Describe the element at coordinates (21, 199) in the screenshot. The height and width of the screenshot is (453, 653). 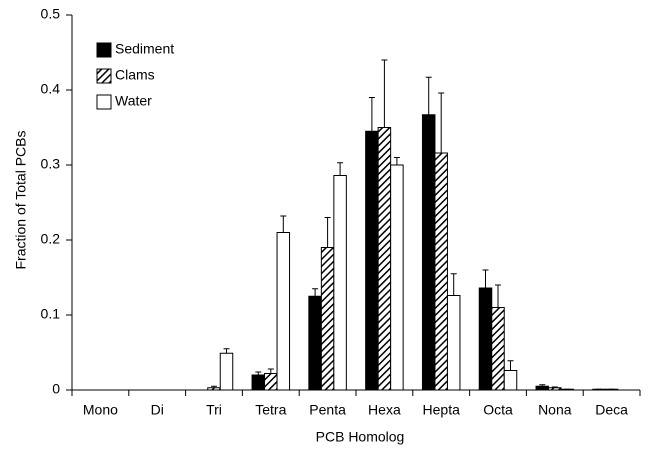
I see `y-axis-label: Fraction of Total PCBs` at that location.